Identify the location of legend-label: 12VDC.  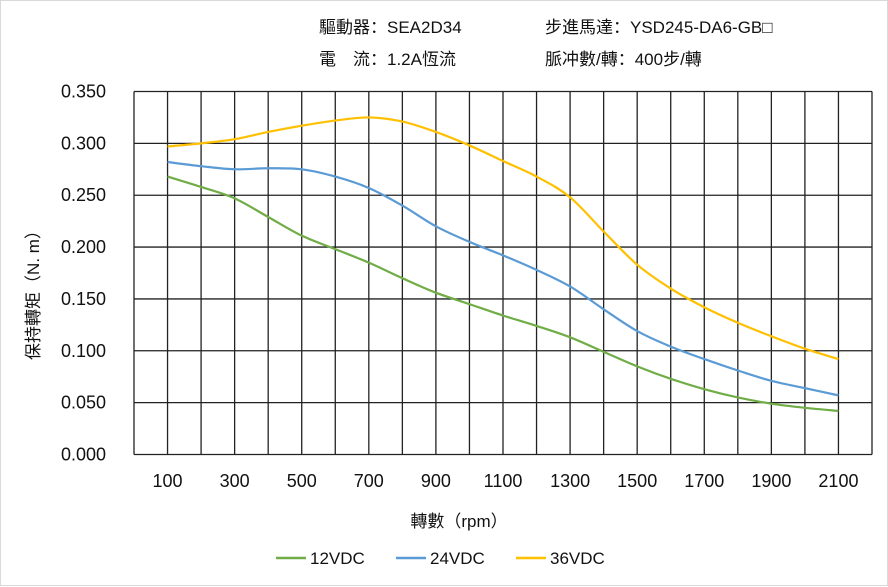
(337, 558).